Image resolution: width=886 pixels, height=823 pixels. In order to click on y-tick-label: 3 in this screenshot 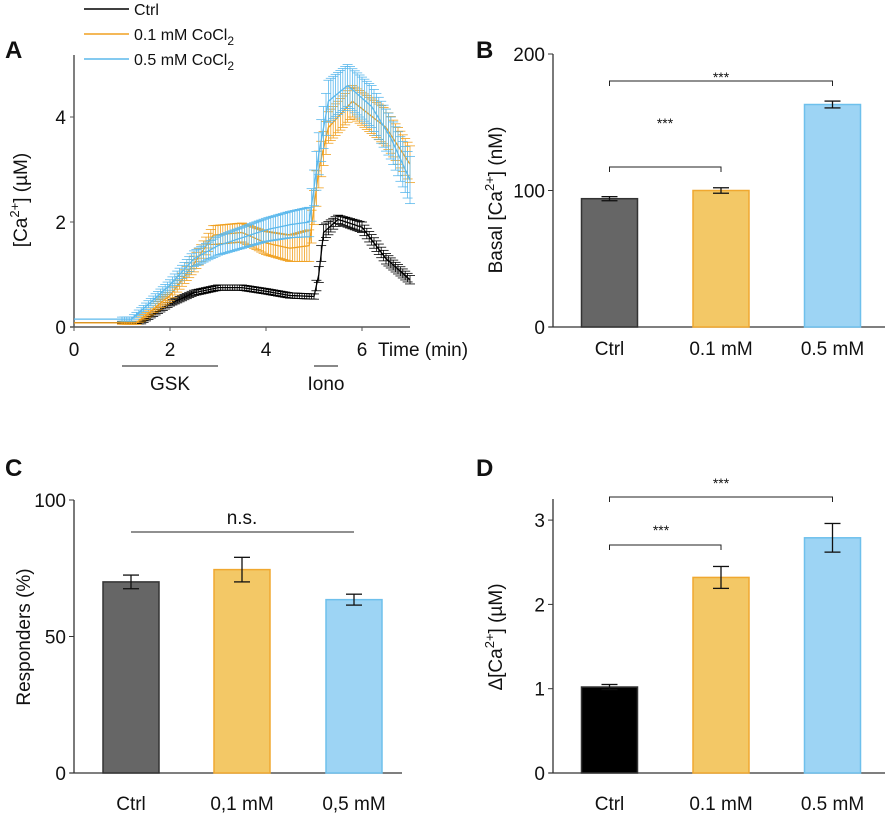, I will do `click(539, 521)`.